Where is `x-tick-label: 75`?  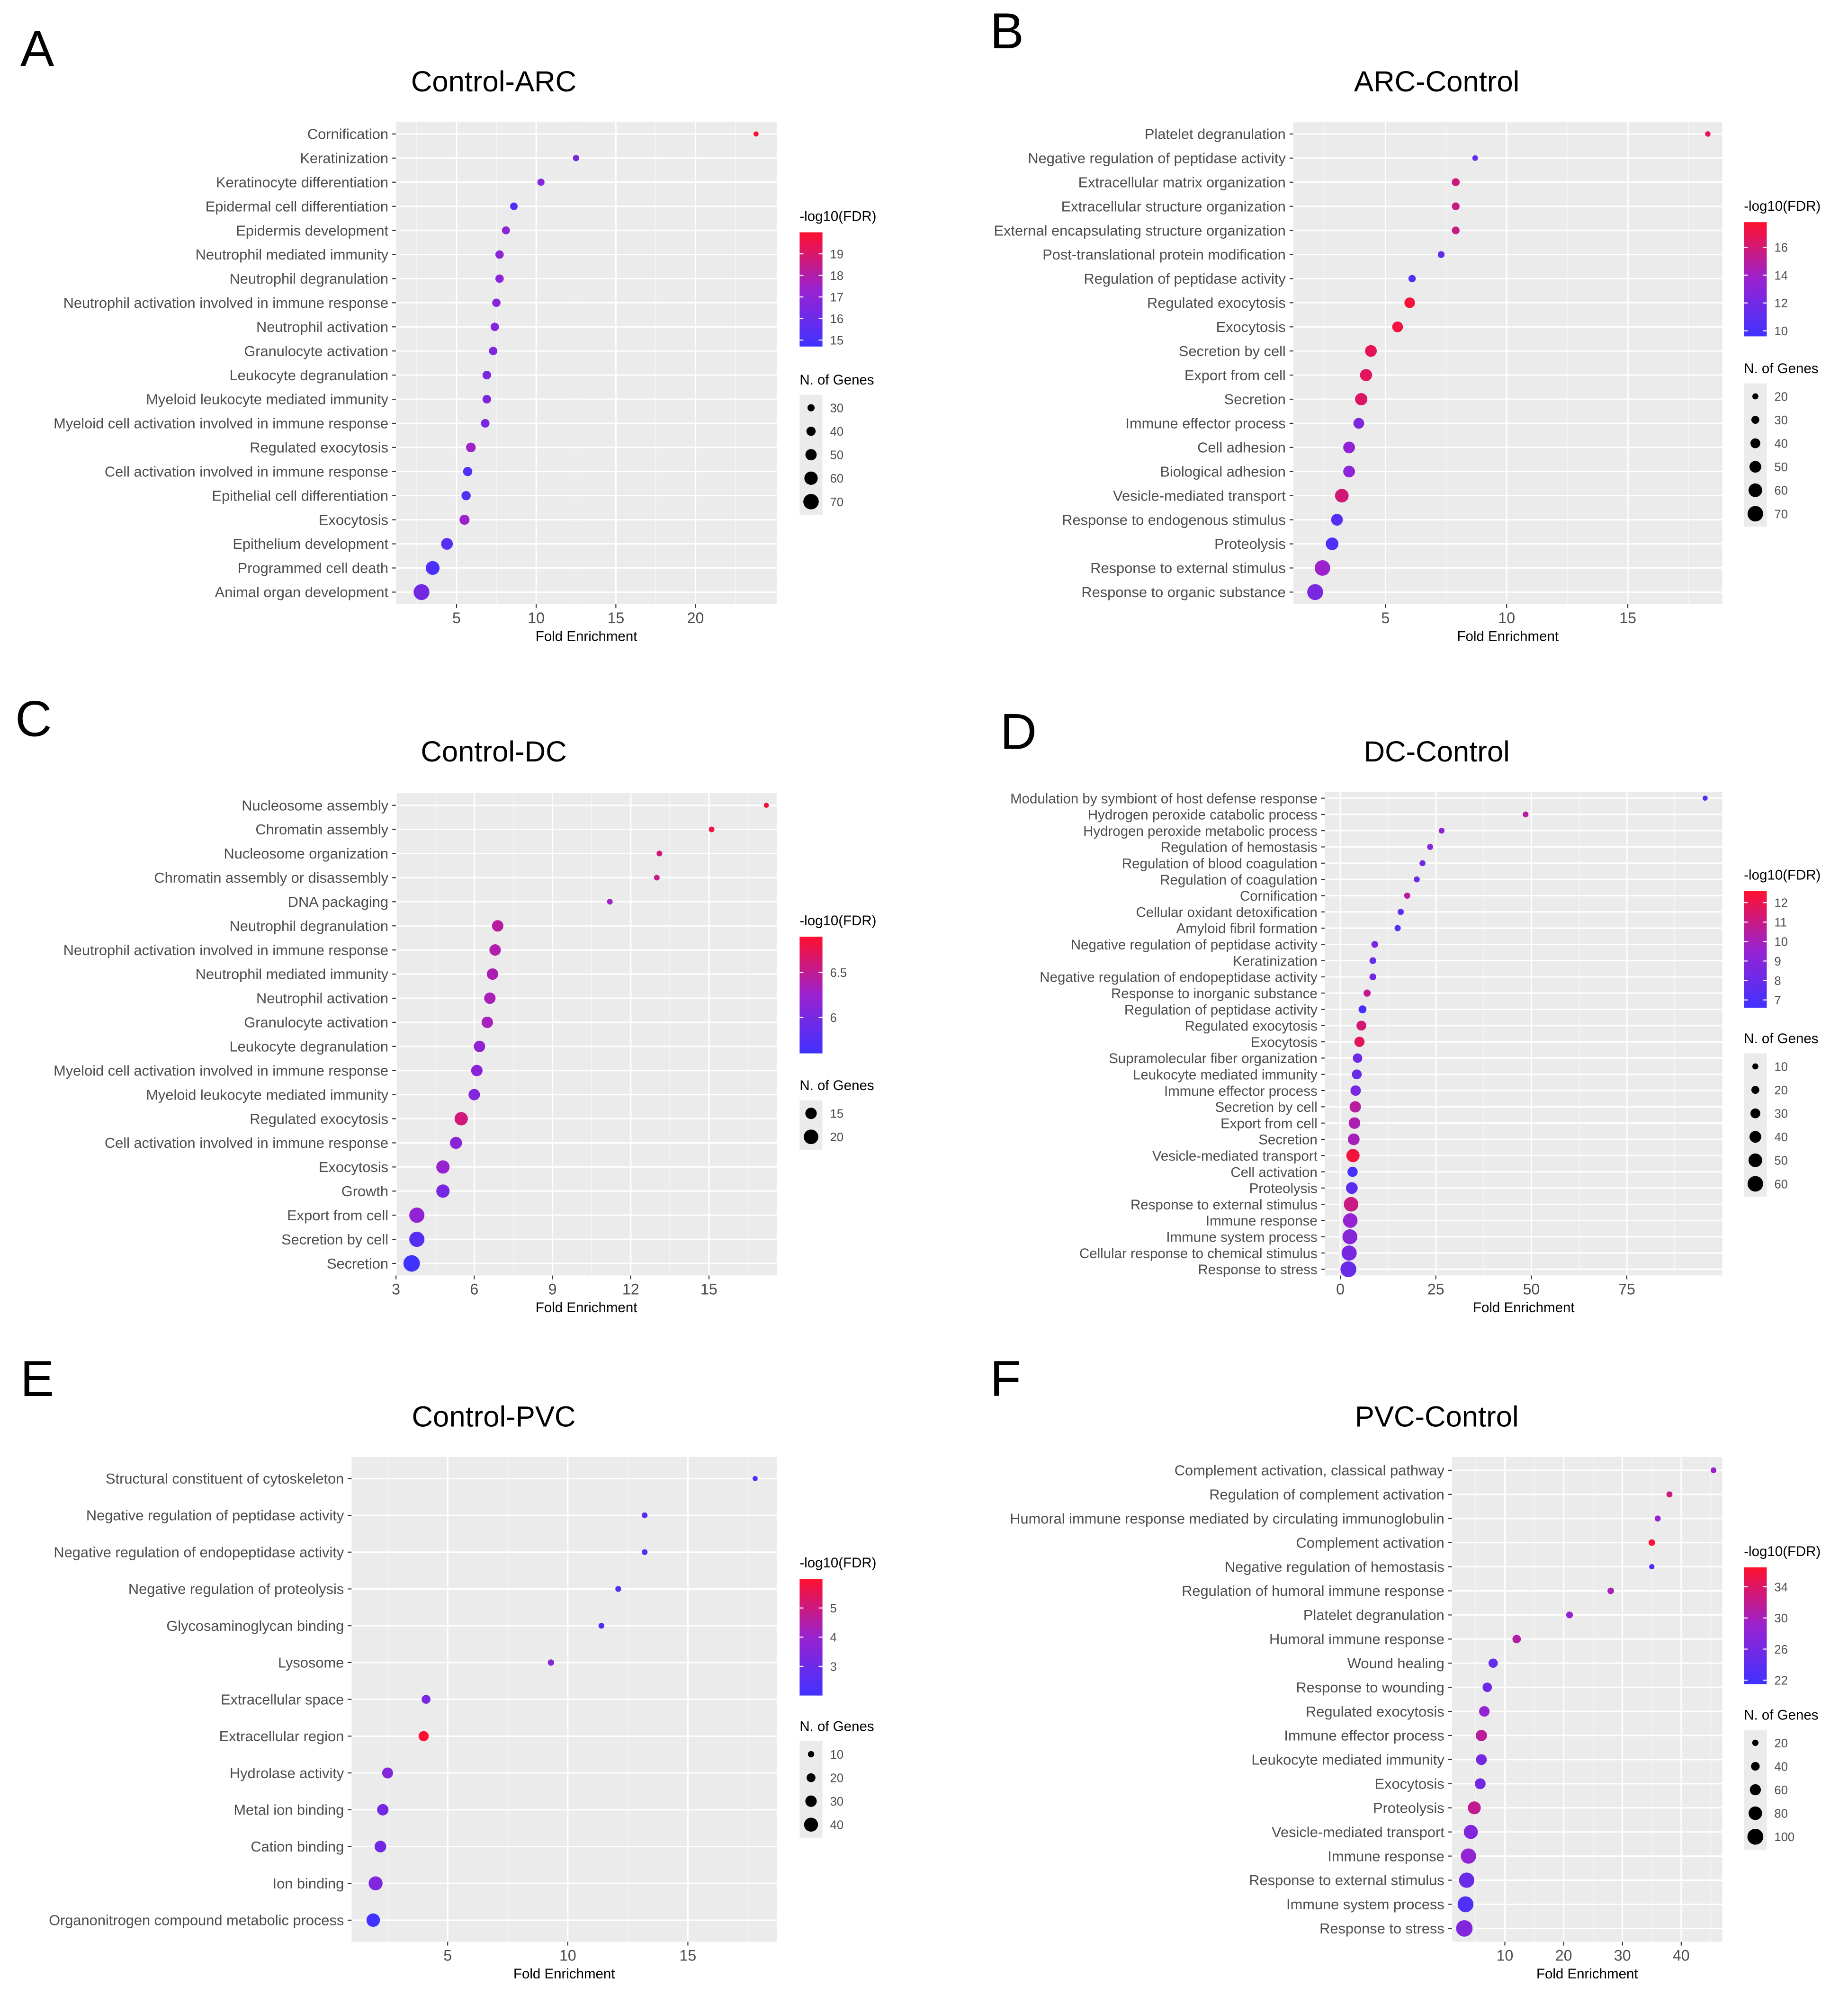 x-tick-label: 75 is located at coordinates (1626, 1289).